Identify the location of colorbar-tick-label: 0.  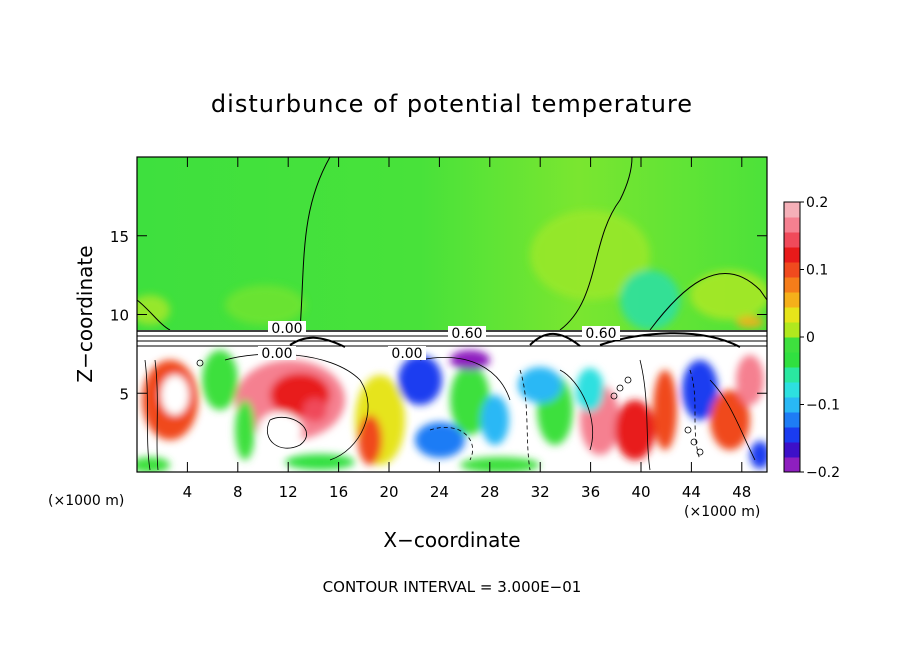
(810, 338).